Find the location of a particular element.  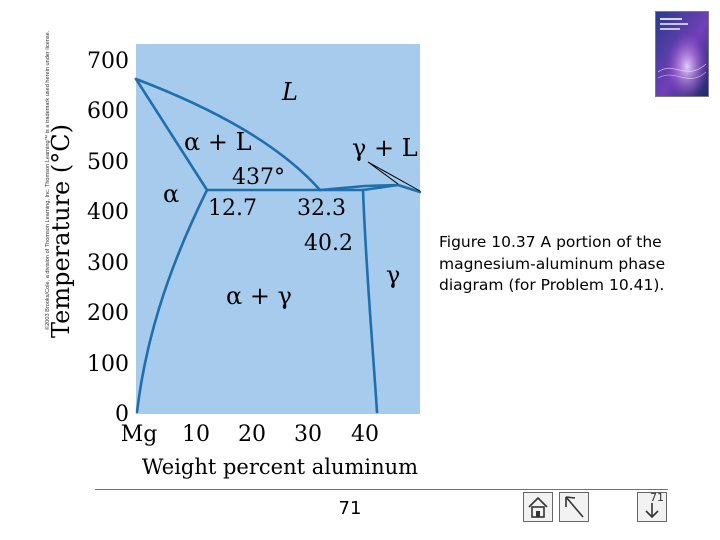

solidus-gamma-left is located at coordinates (380, 187).